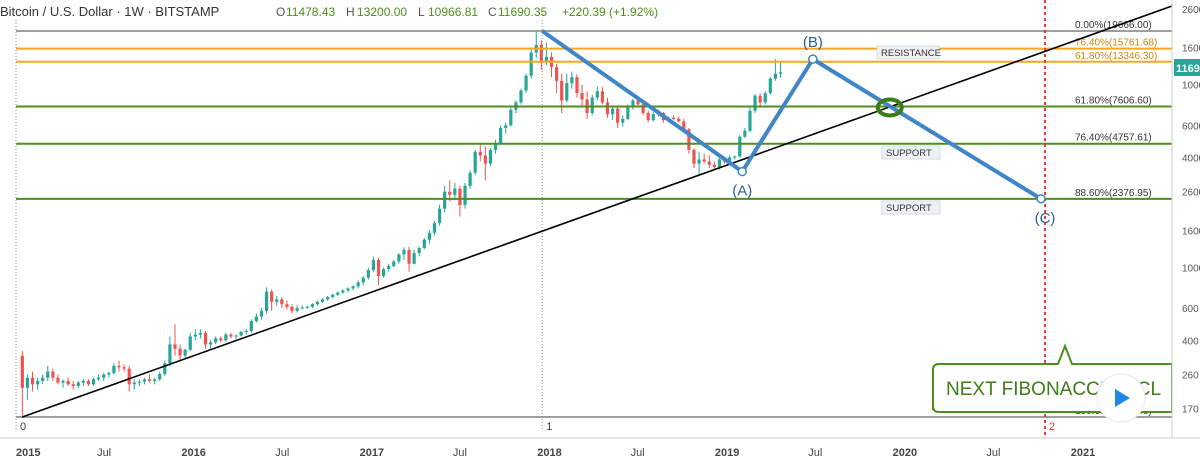 This screenshot has height=466, width=1200. I want to click on time-tick-label: 2020, so click(905, 453).